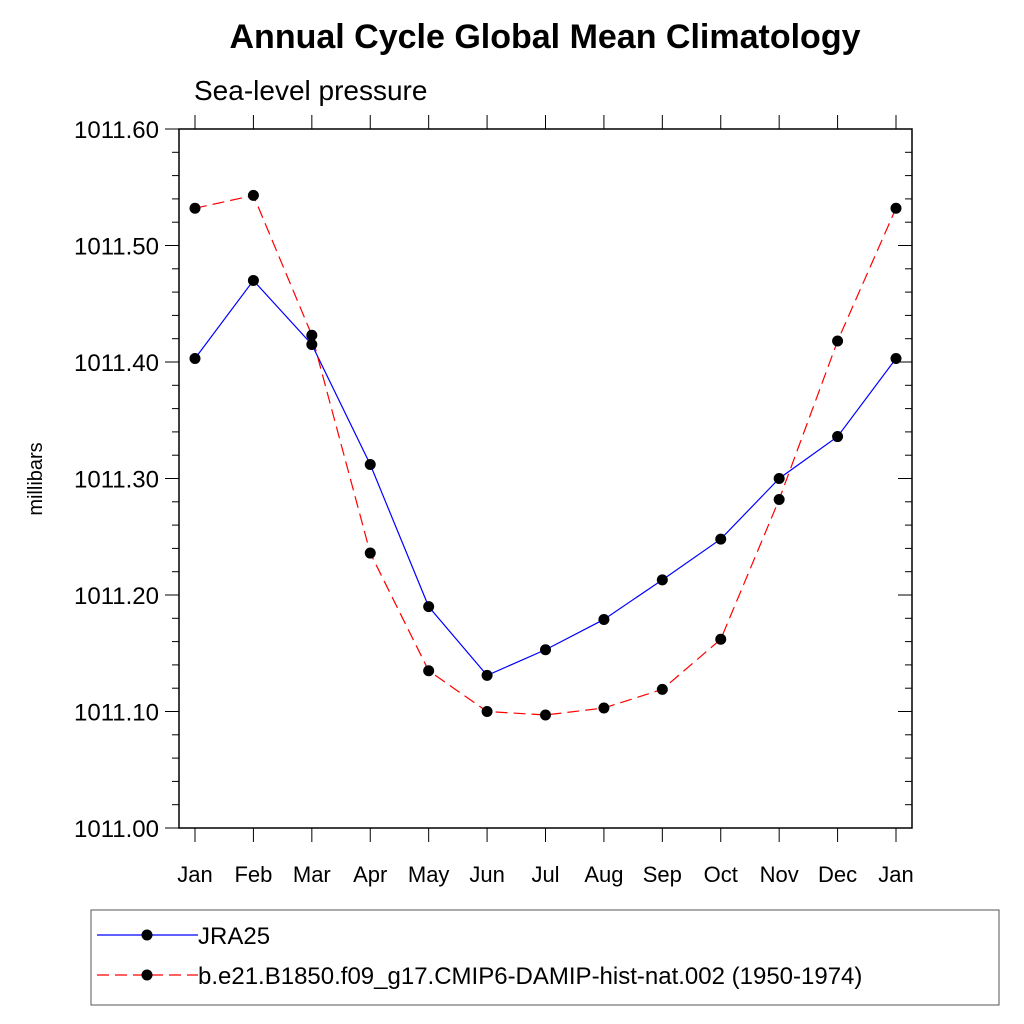 The image size is (1024, 1024). Describe the element at coordinates (234, 936) in the screenshot. I see `legend-label-1: JRA25` at that location.